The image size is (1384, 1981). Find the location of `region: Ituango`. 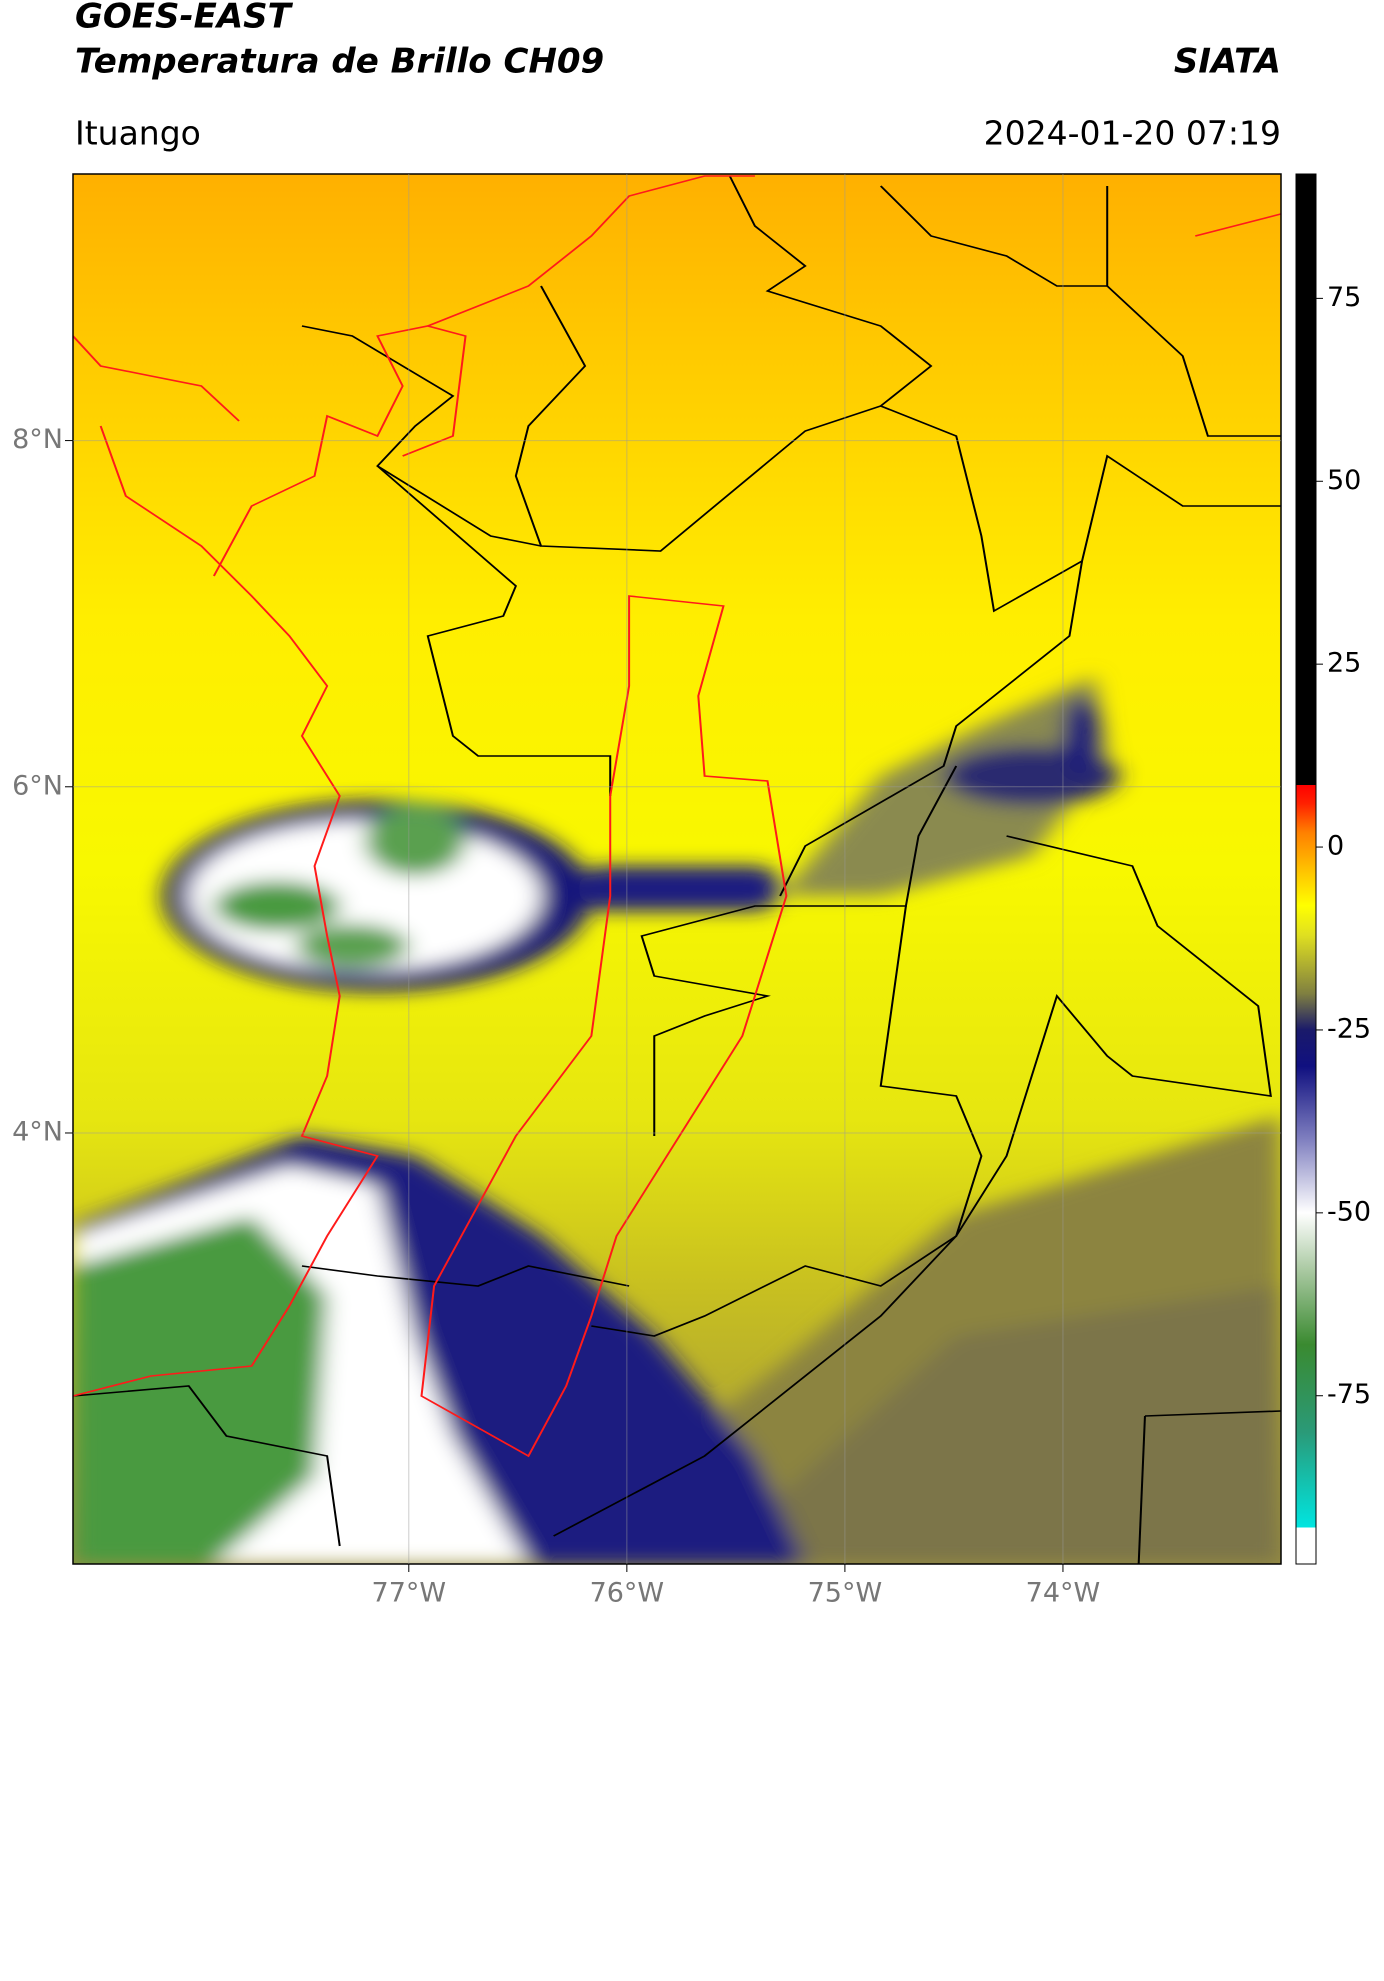

region: Ituango is located at coordinates (138, 133).